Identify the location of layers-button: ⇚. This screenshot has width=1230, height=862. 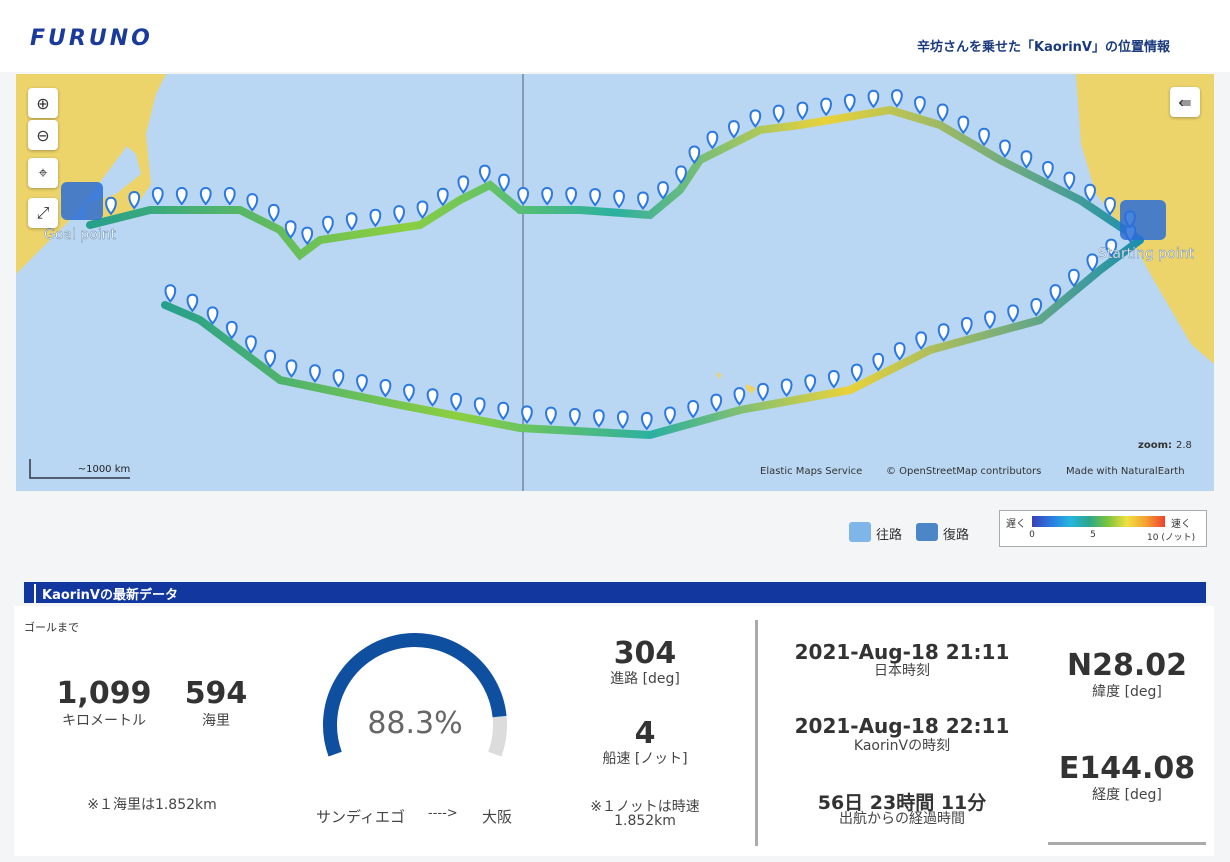
(1185, 102).